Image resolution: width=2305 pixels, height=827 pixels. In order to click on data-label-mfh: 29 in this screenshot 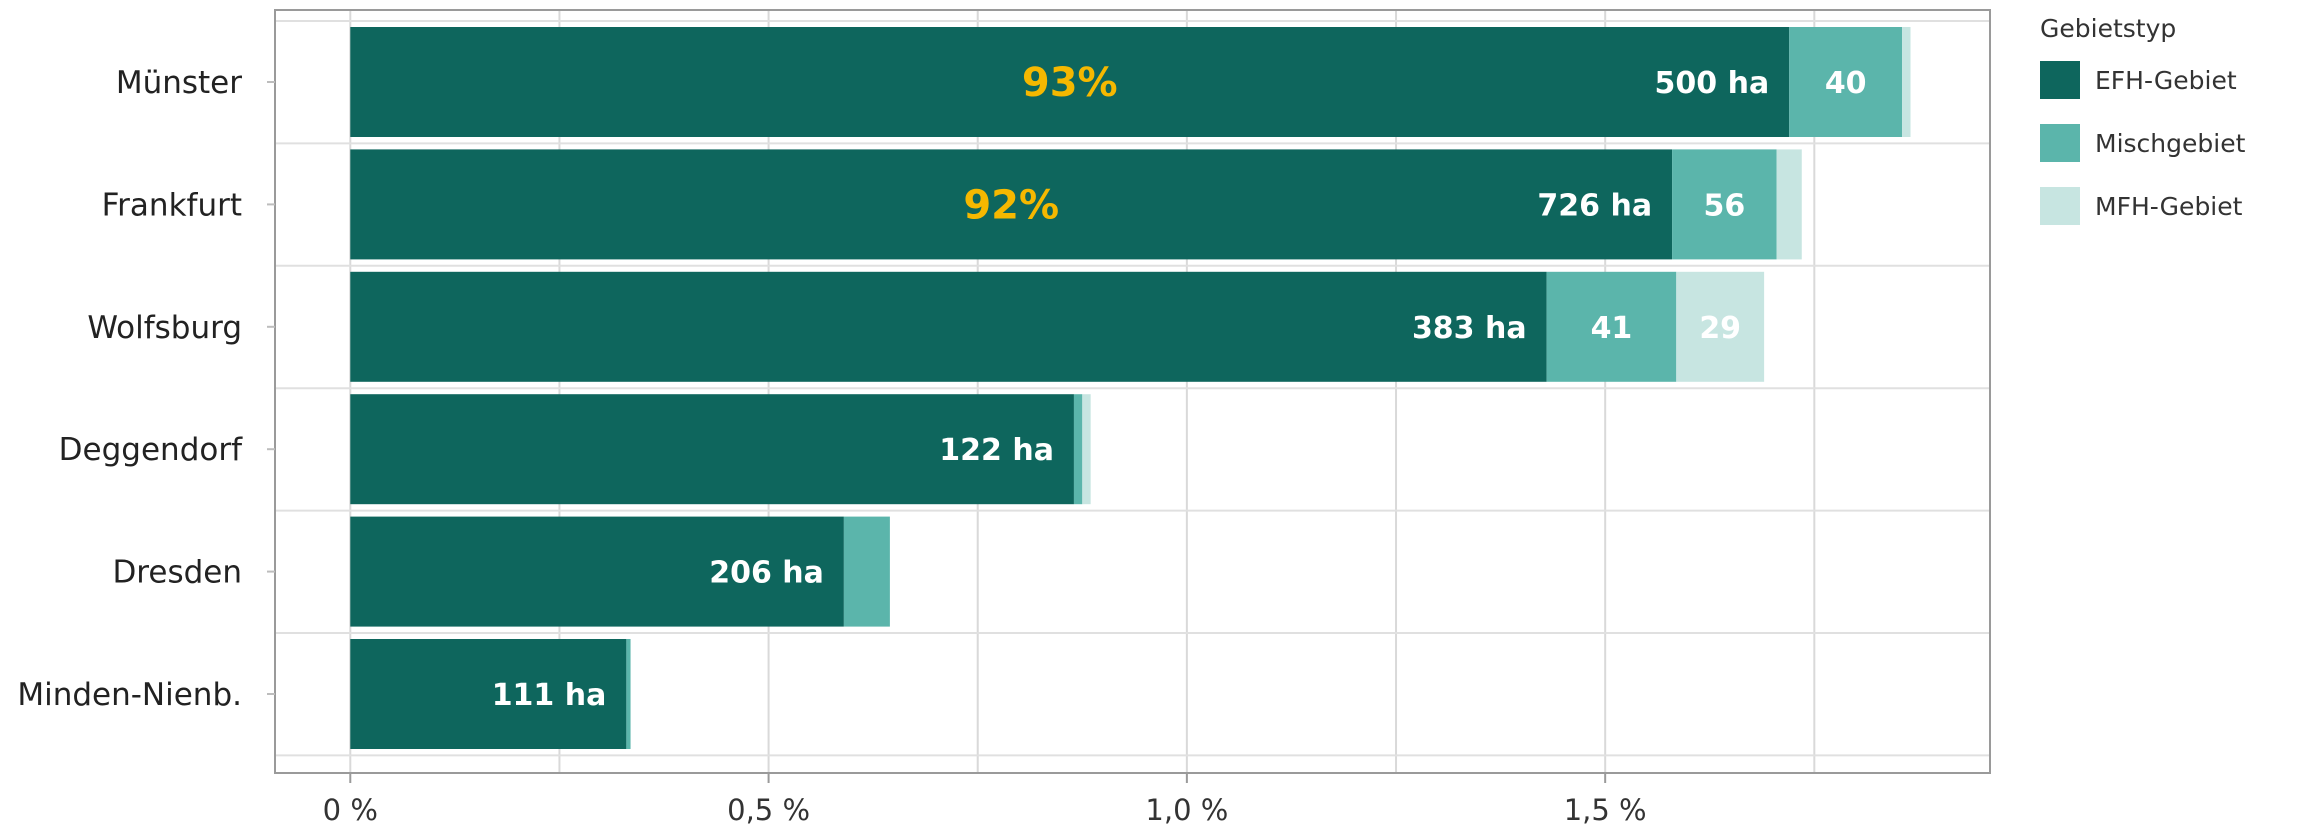, I will do `click(1720, 328)`.